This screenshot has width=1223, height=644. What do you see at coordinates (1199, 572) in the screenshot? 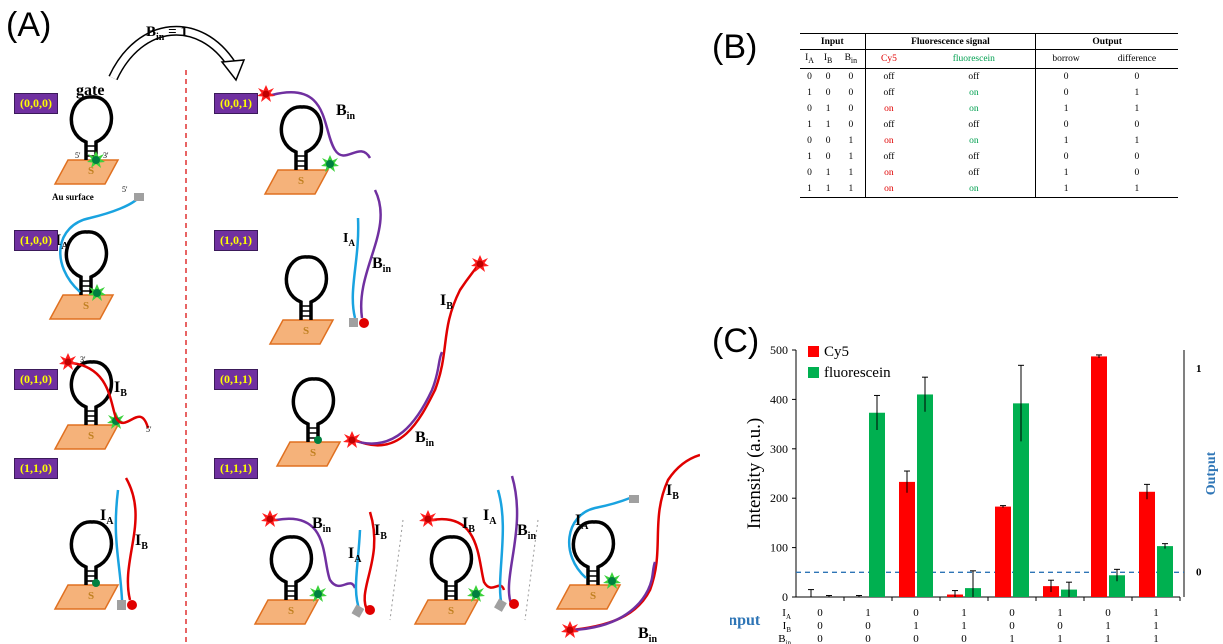
I see `output-tick-label: 0` at bounding box center [1199, 572].